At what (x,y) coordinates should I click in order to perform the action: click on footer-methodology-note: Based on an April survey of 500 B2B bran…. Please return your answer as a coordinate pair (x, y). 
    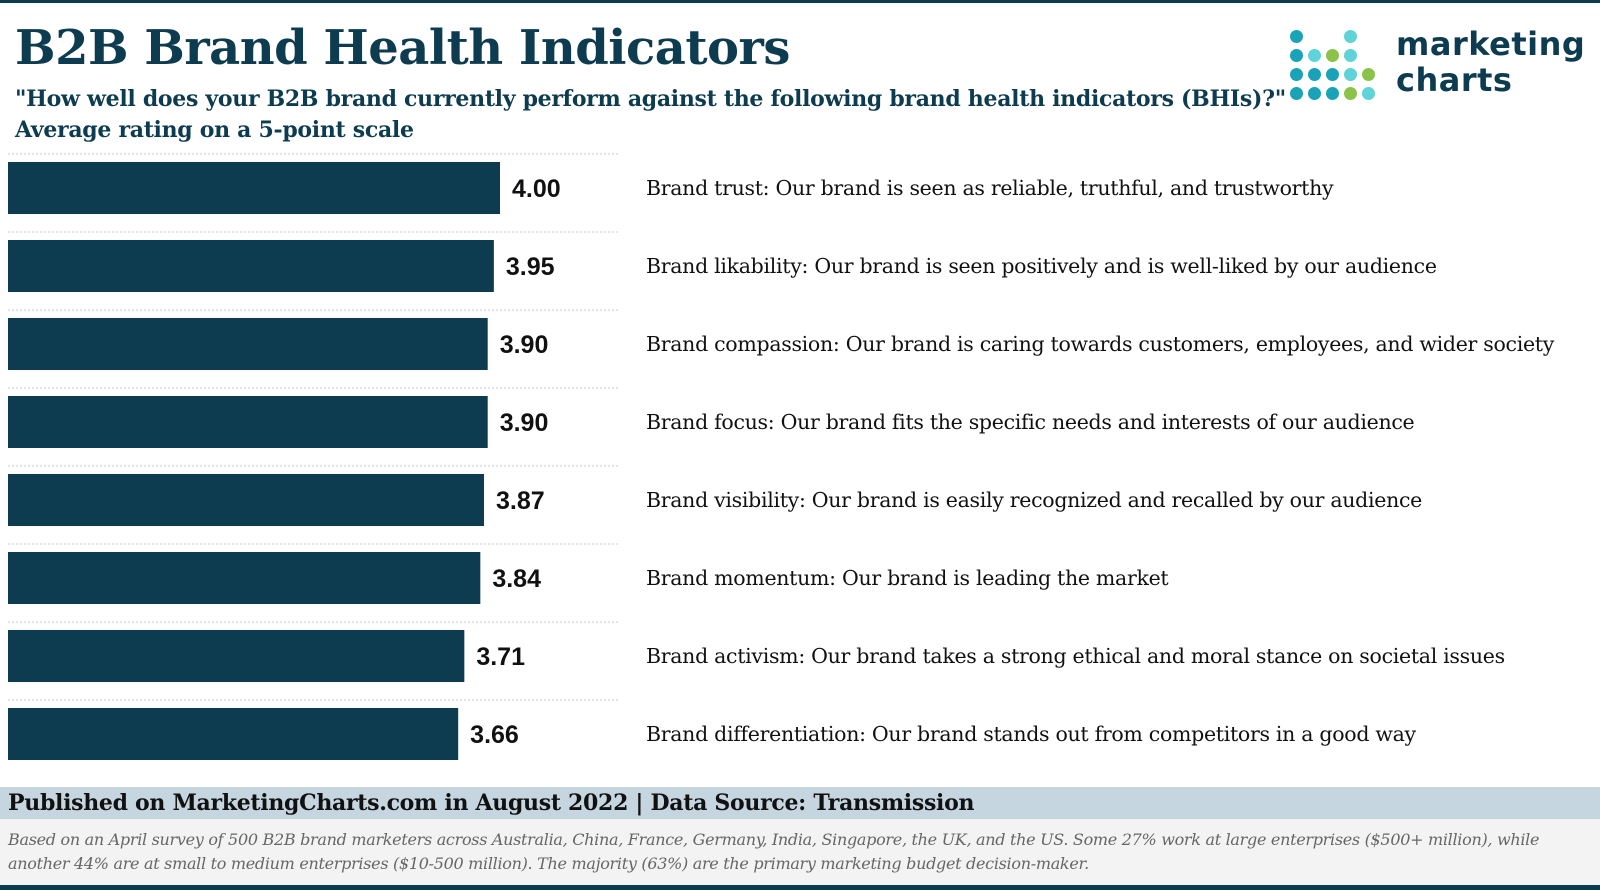
    Looking at the image, I should click on (774, 851).